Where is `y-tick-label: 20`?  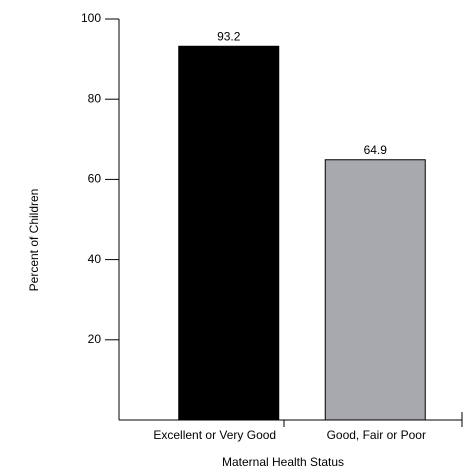 y-tick-label: 20 is located at coordinates (95, 339).